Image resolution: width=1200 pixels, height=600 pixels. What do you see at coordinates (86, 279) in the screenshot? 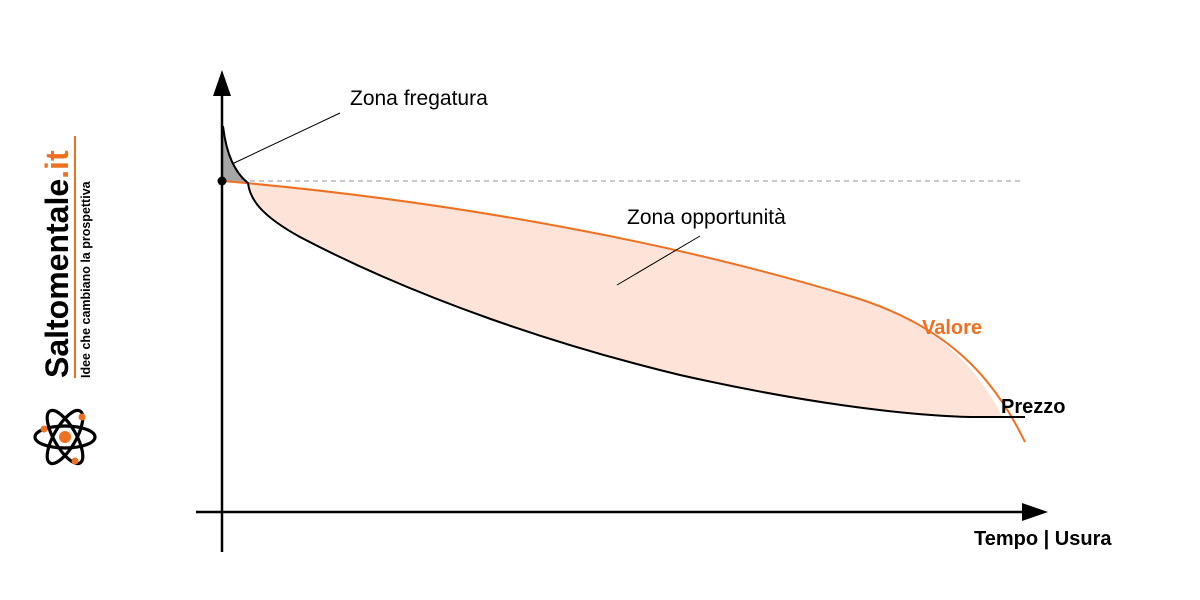
I see `brand-tagline: Idee che cambiano la prospettiva` at bounding box center [86, 279].